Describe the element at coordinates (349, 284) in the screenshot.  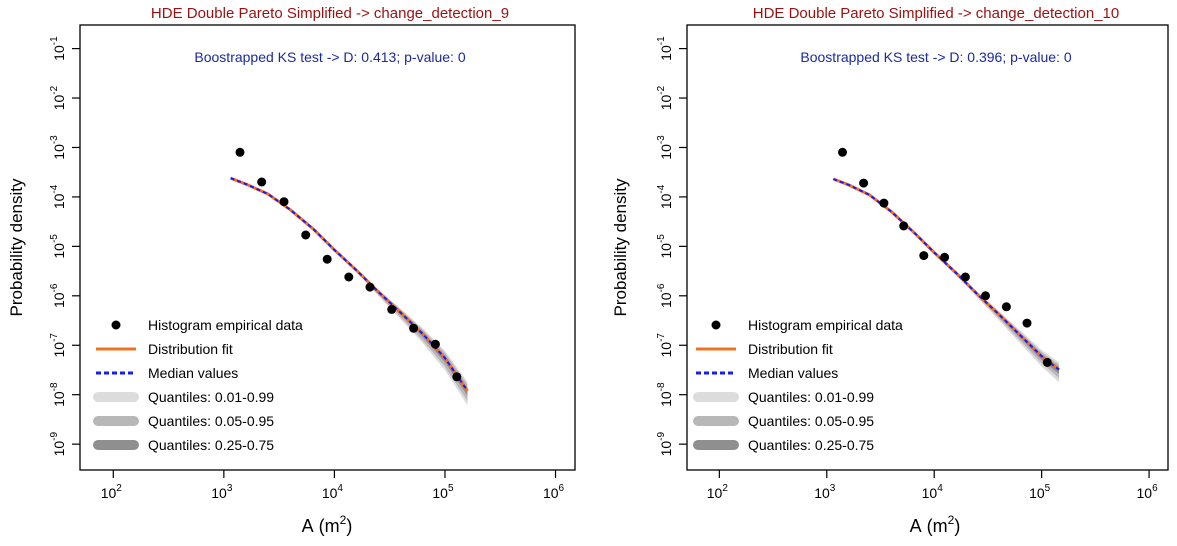
I see `distribution-fit-line` at that location.